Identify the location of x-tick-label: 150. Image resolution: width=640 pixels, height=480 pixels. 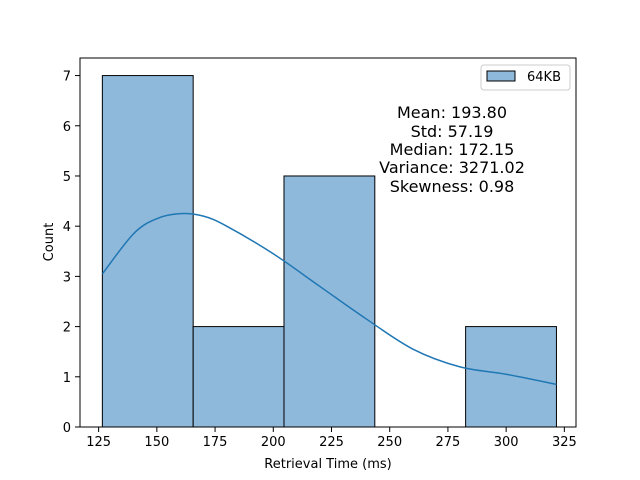
(156, 442).